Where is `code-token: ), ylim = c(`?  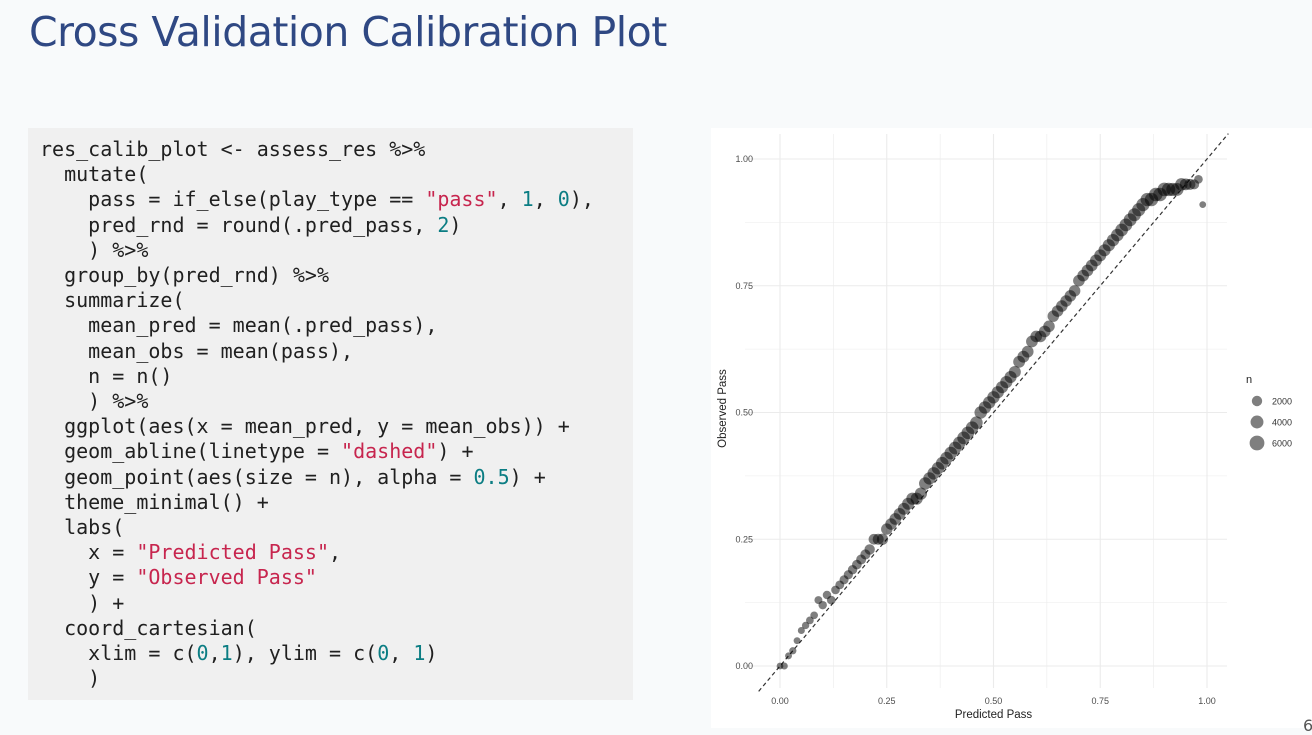
code-token: ), ylim = c( is located at coordinates (305, 653).